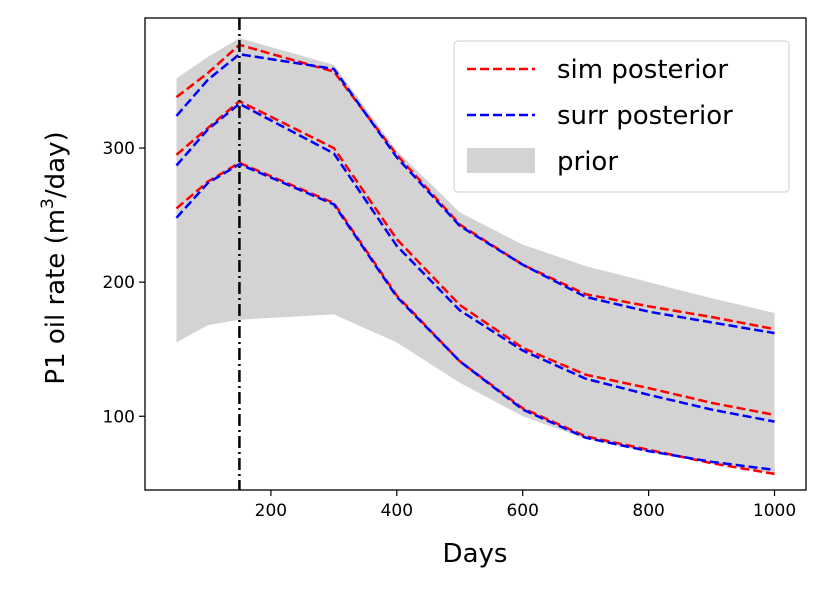 This screenshot has height=598, width=830. I want to click on x-axis-label: Days, so click(475, 554).